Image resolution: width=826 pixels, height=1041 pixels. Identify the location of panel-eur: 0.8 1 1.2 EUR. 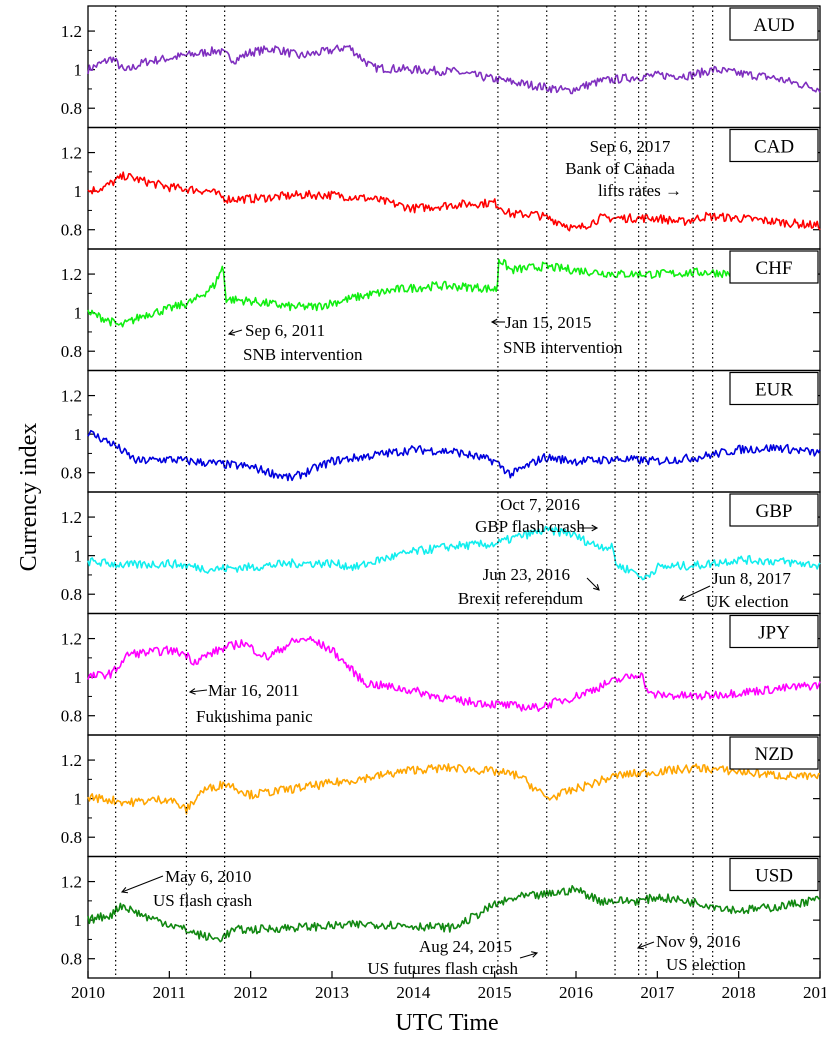
(441, 431).